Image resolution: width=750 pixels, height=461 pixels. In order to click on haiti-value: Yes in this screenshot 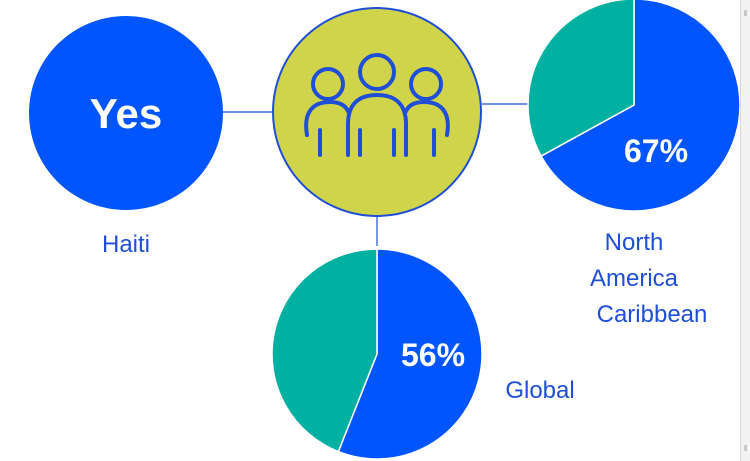, I will do `click(126, 113)`.